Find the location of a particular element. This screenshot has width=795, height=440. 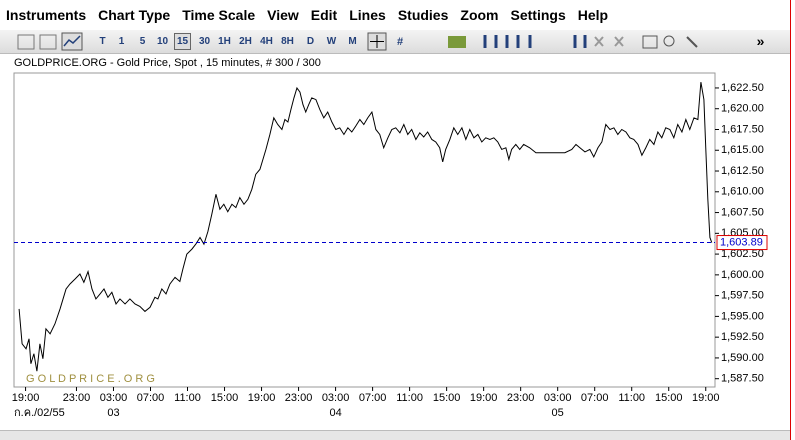

window-border is located at coordinates (790, 220).